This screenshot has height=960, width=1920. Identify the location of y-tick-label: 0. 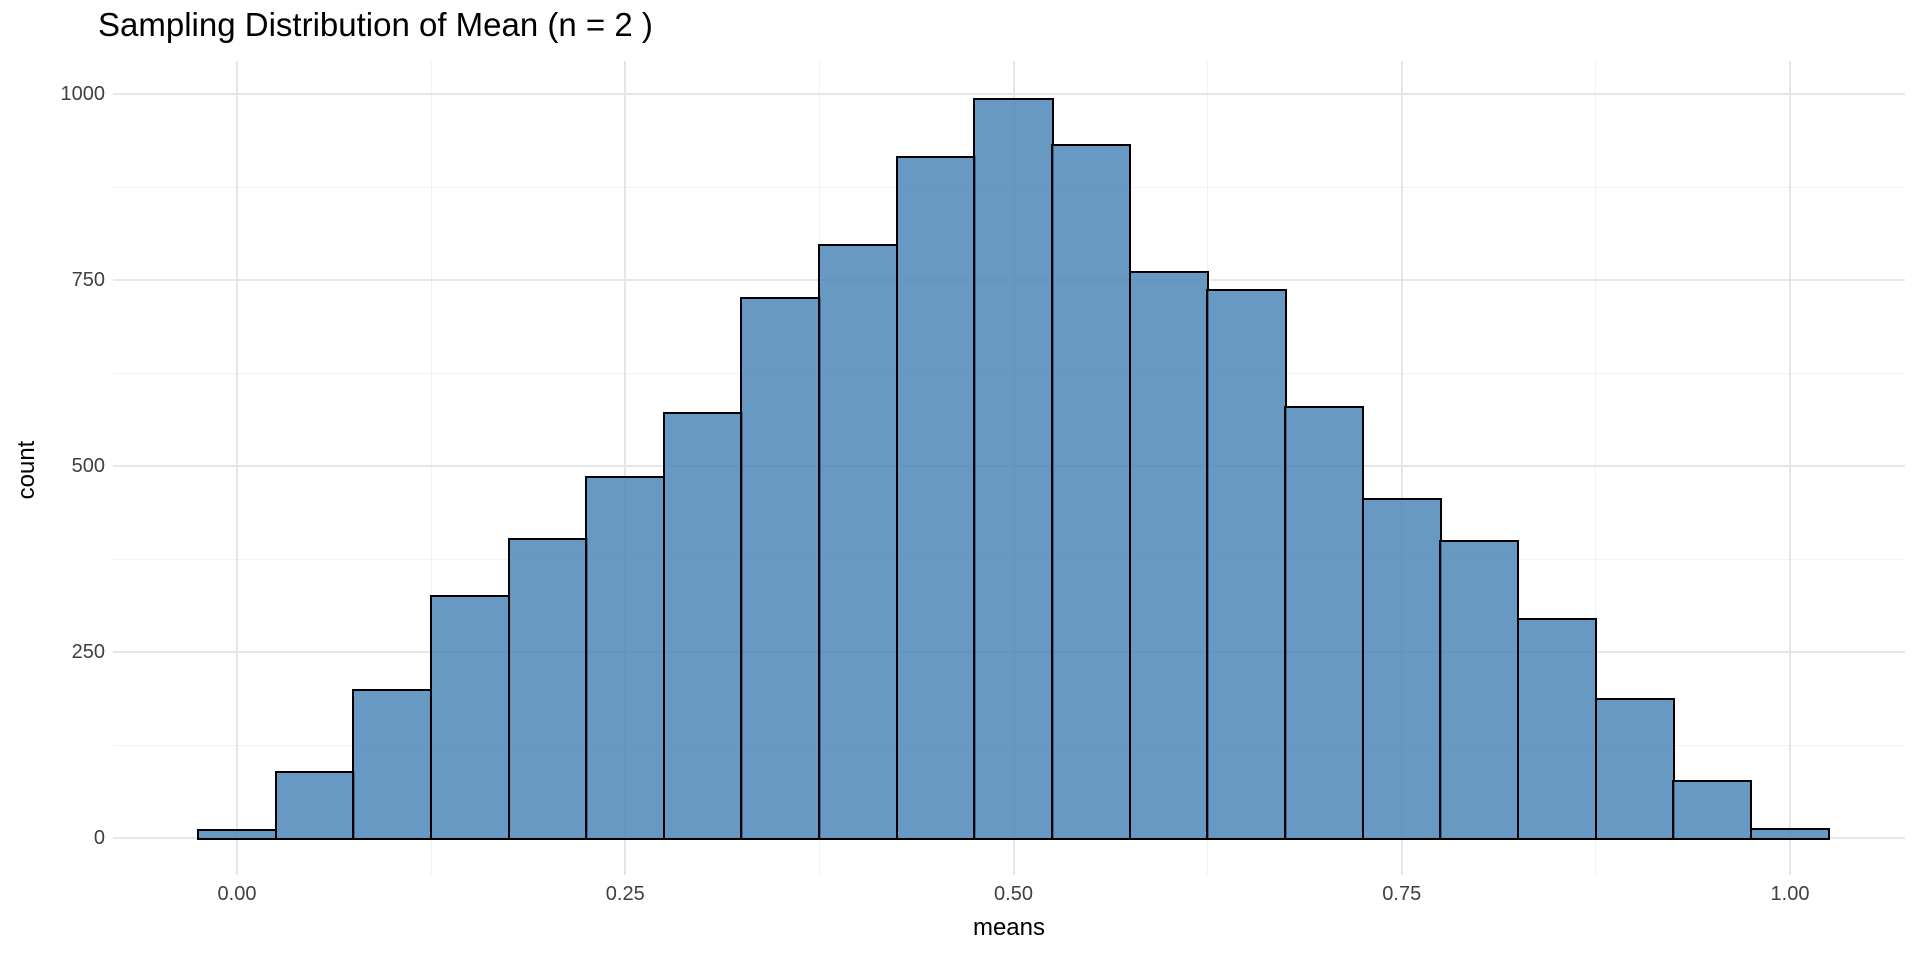
(99, 838).